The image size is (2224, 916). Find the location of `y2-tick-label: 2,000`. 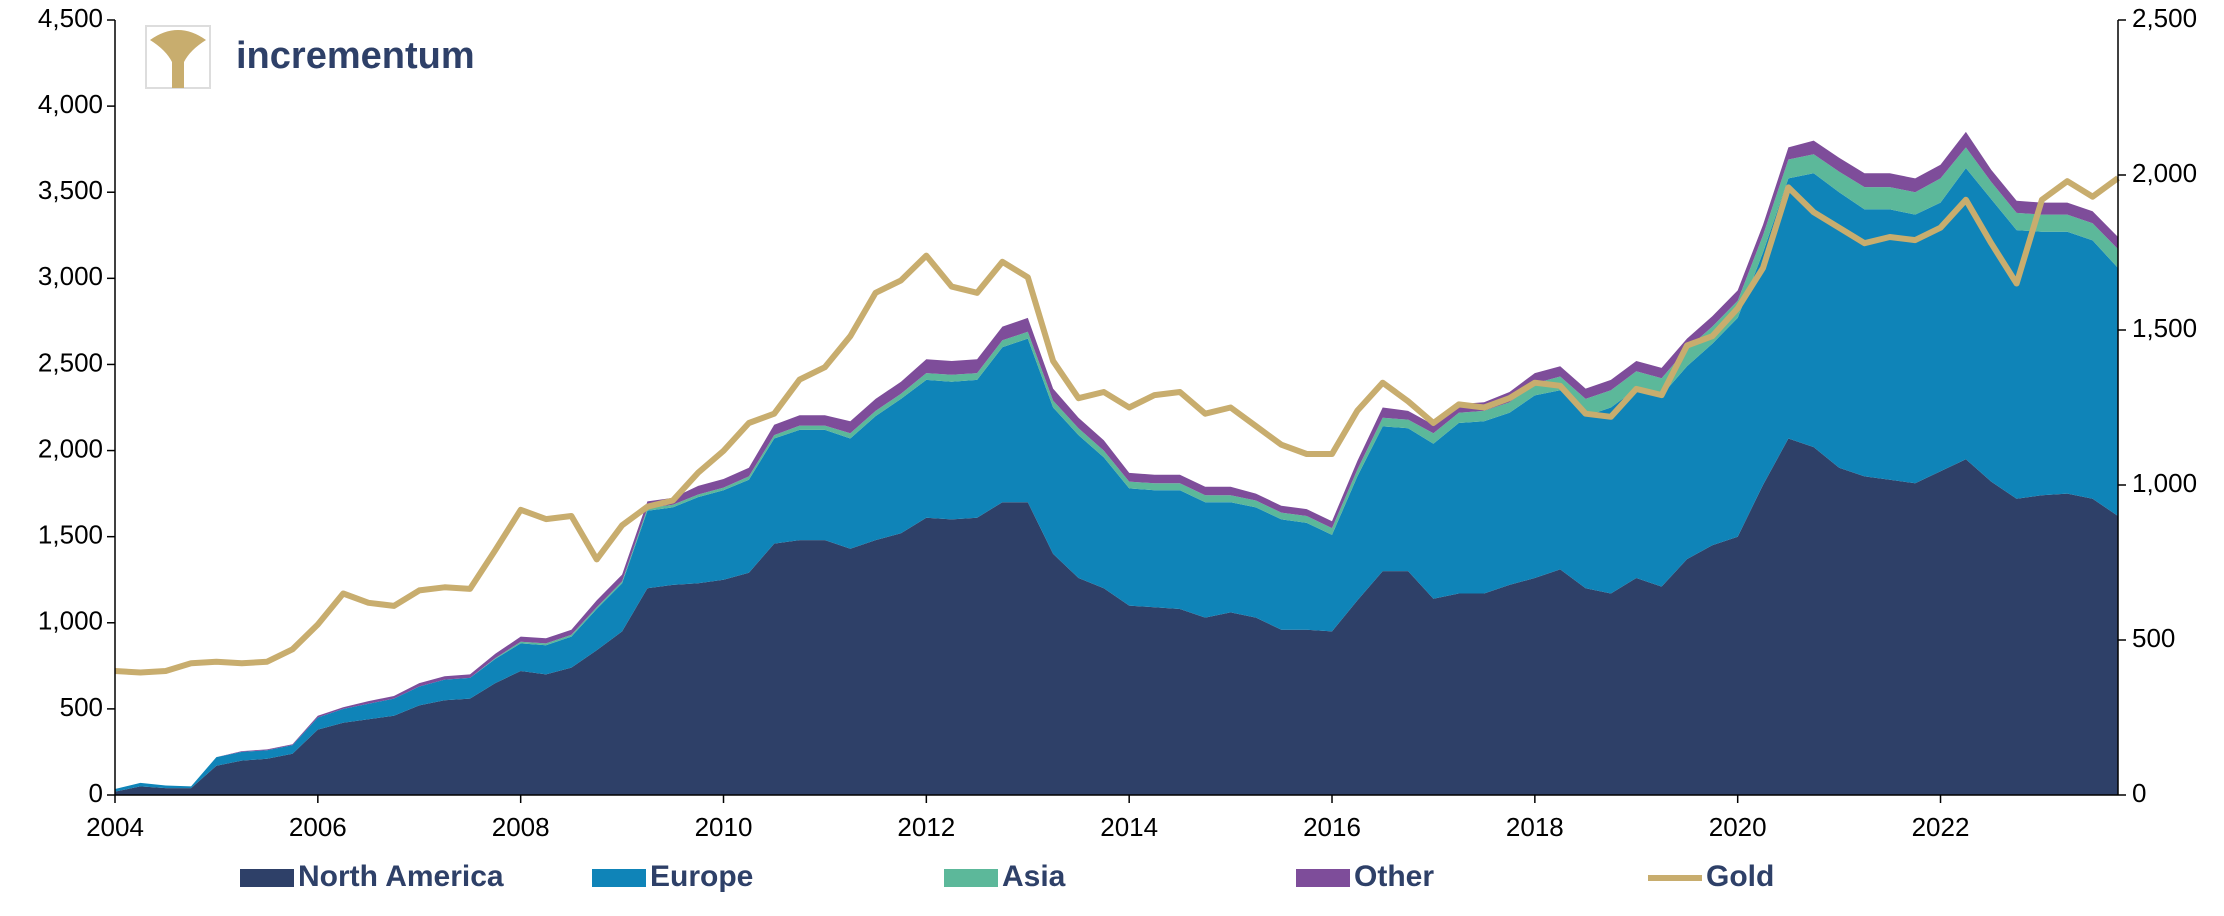

y2-tick-label: 2,000 is located at coordinates (2164, 173).